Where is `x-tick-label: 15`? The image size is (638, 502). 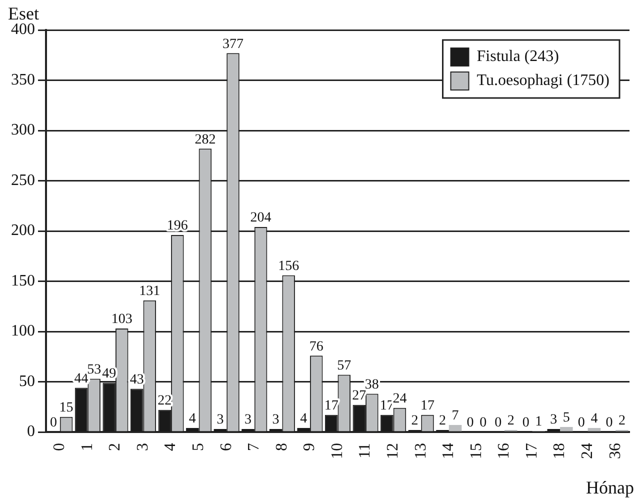 x-tick-label: 15 is located at coordinates (476, 451).